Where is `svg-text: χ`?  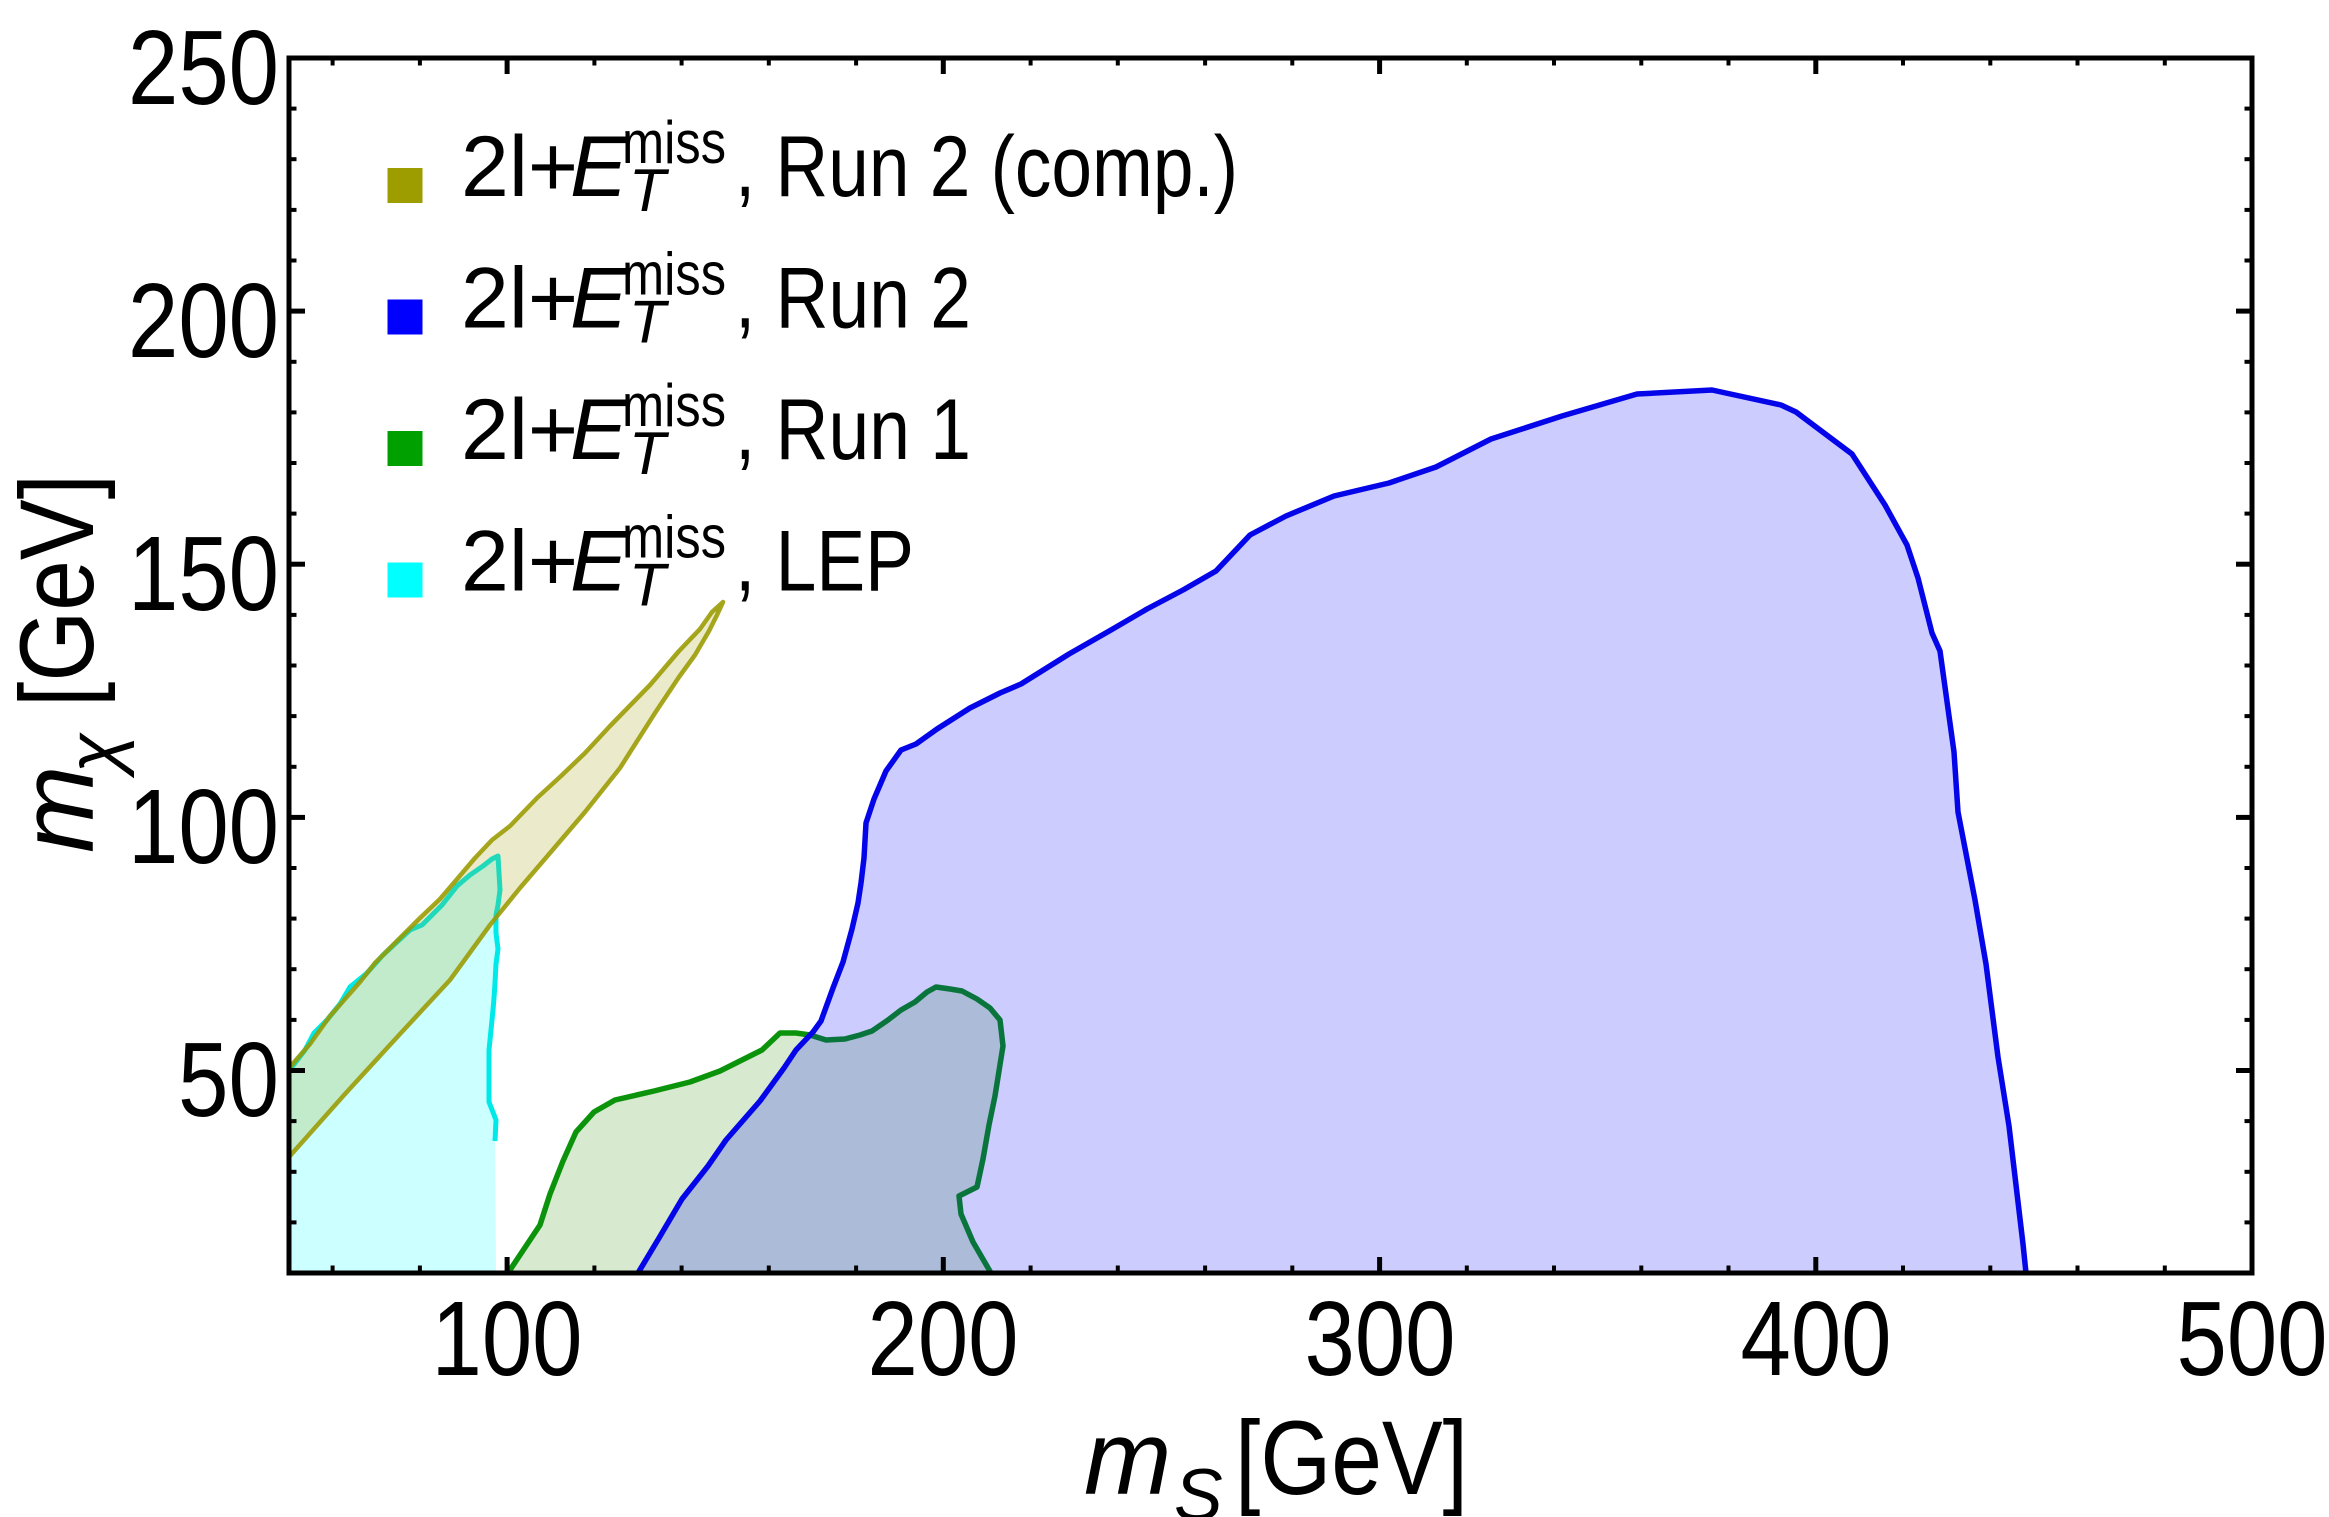 svg-text: χ is located at coordinates (94, 755).